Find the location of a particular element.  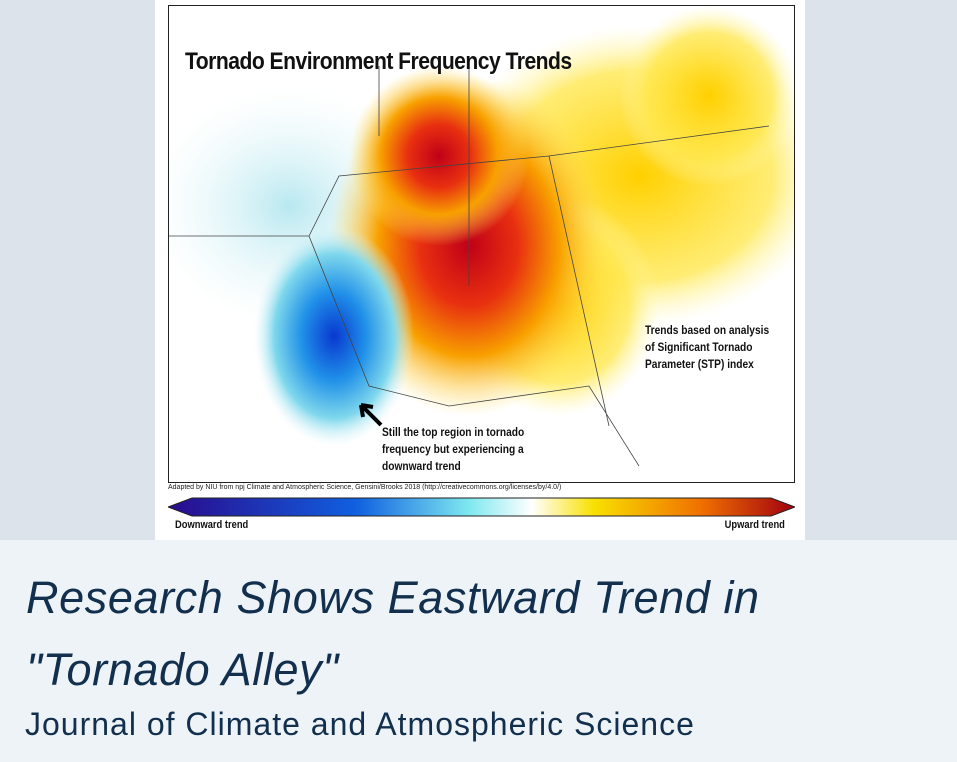

legend-high-label: Upward trend is located at coordinates (754, 525).